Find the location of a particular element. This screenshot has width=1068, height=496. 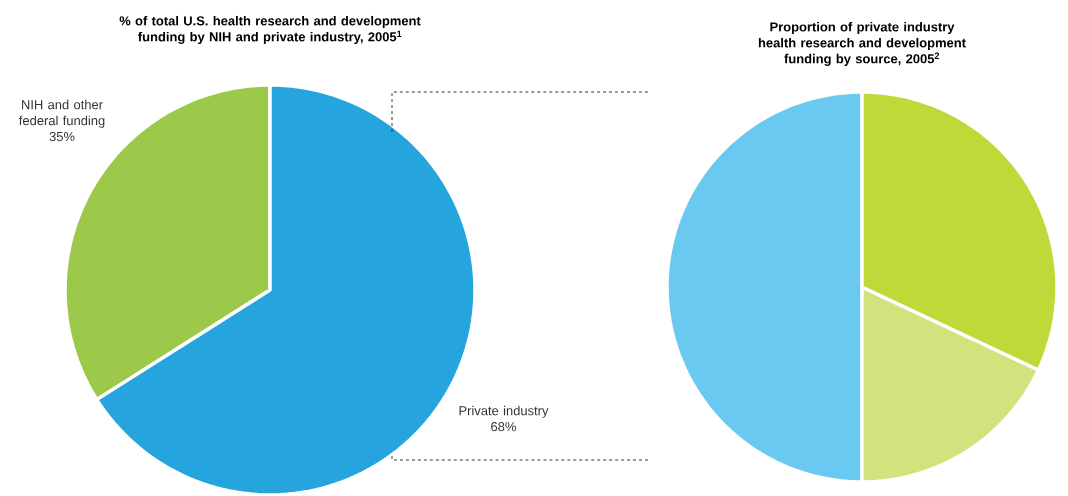

chart-title: % of total U.S. health research and development funding by NIH and private industry, 2005$^{1}$ is located at coordinates (270, 30).